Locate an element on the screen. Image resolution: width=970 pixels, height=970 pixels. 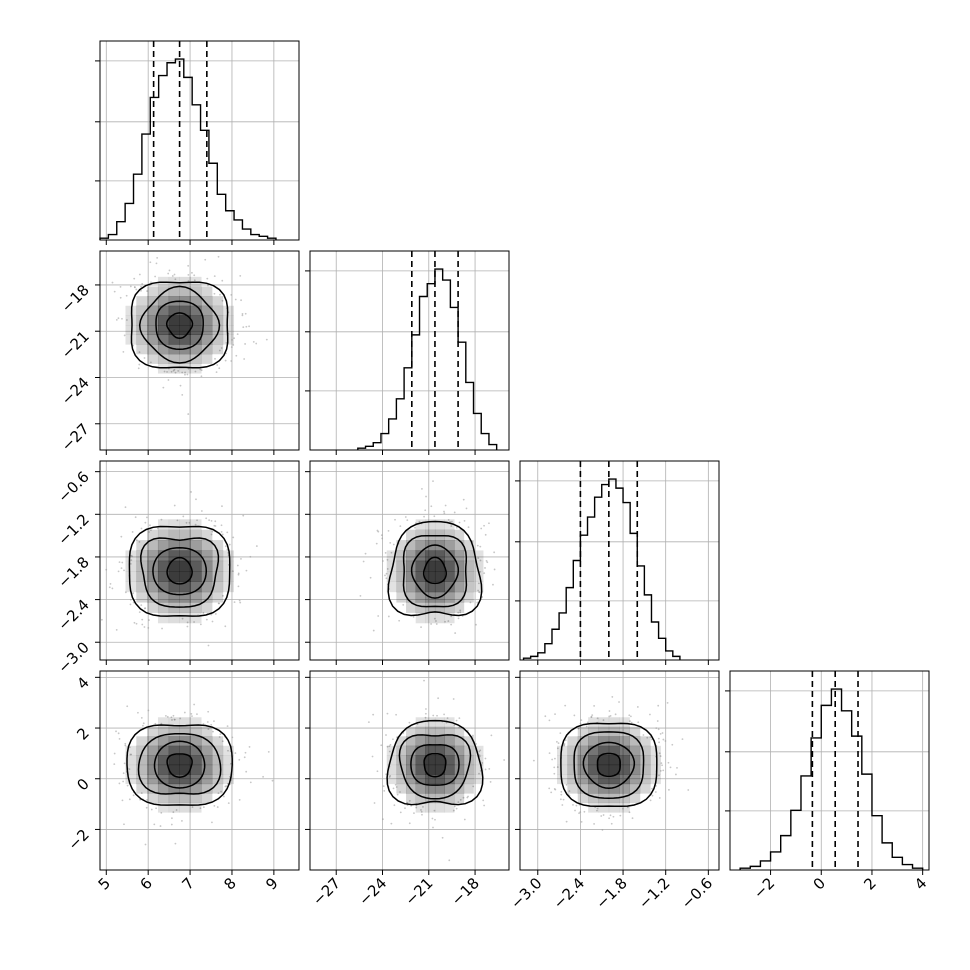
y-tick-label: −27 is located at coordinates (75, 437).